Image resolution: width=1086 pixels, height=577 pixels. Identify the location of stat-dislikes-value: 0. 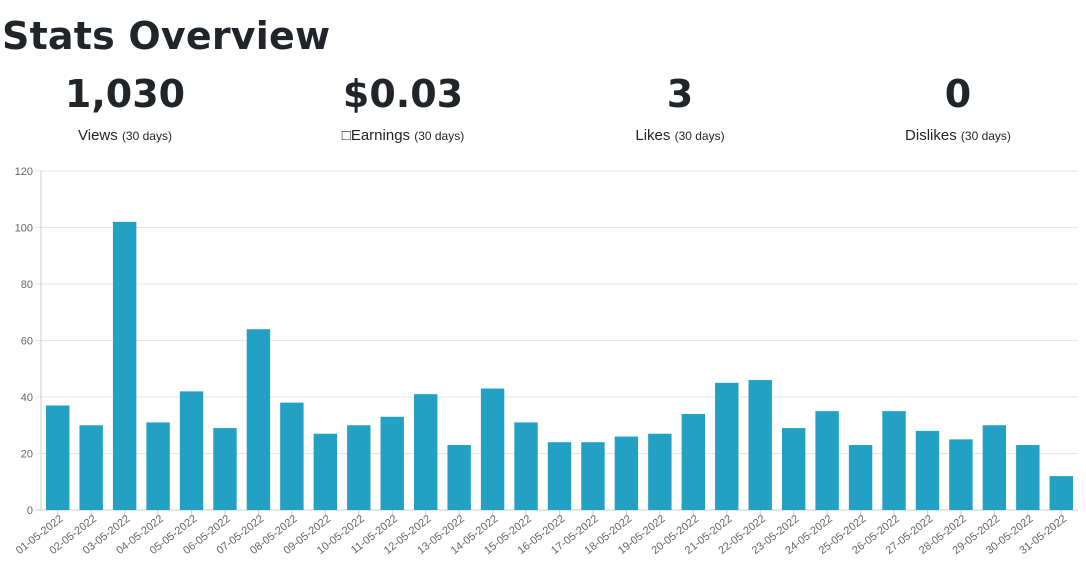
(958, 94).